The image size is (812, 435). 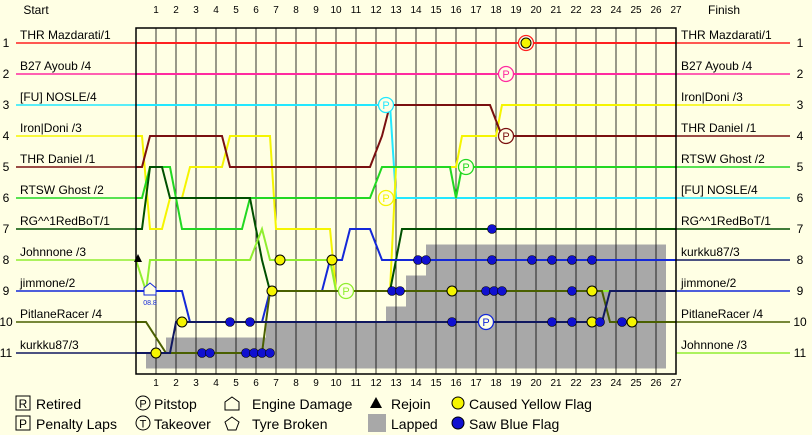 What do you see at coordinates (456, 10) in the screenshot?
I see `lap-tick-top: 16` at bounding box center [456, 10].